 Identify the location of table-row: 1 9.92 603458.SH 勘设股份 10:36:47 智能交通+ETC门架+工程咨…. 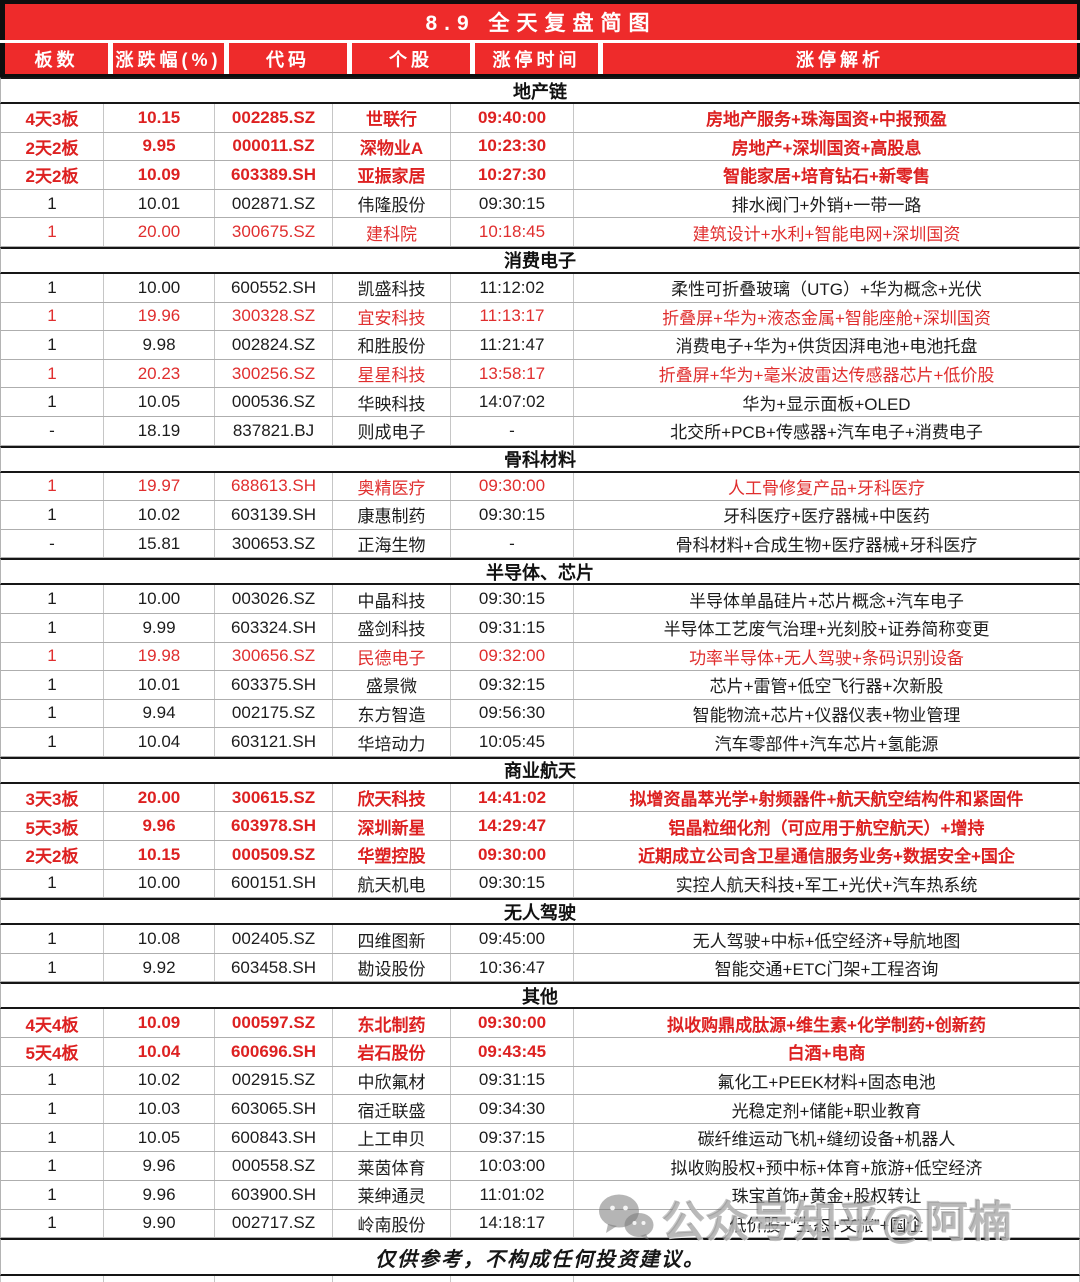
(540, 968).